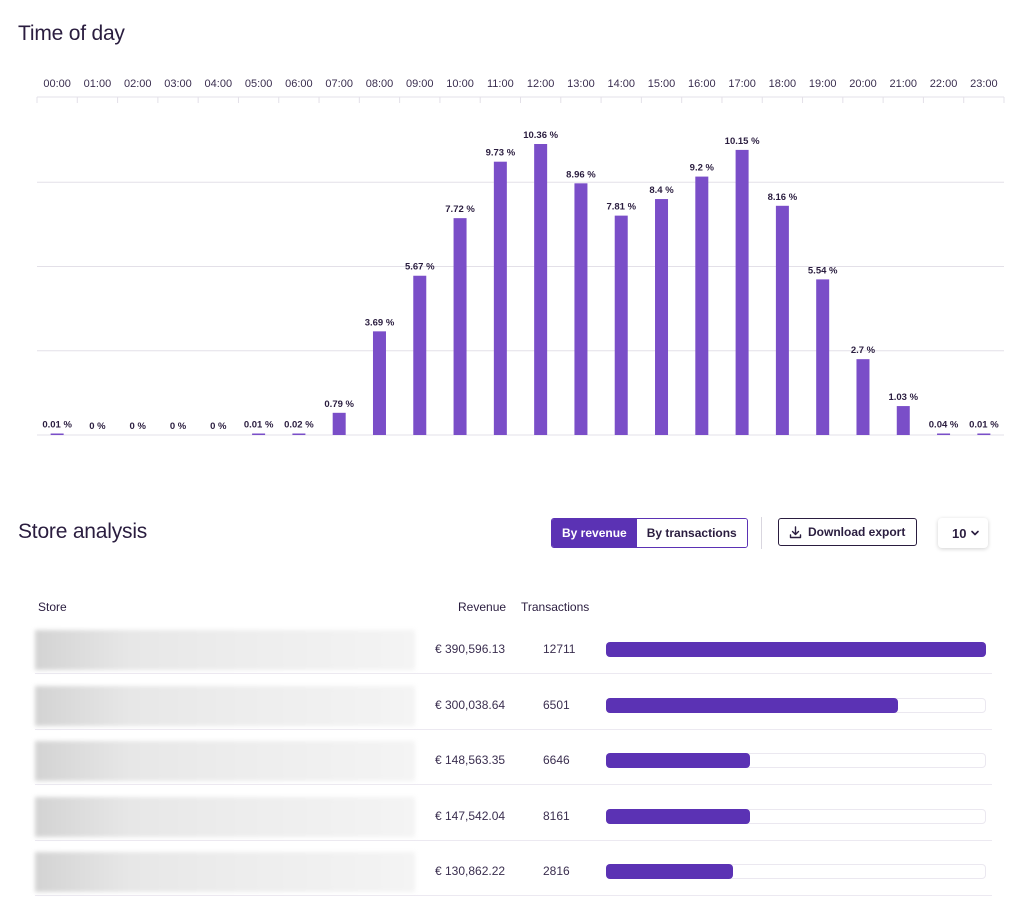 Image resolution: width=1024 pixels, height=900 pixels. I want to click on table-row: € 300,038.64 6501, so click(513, 706).